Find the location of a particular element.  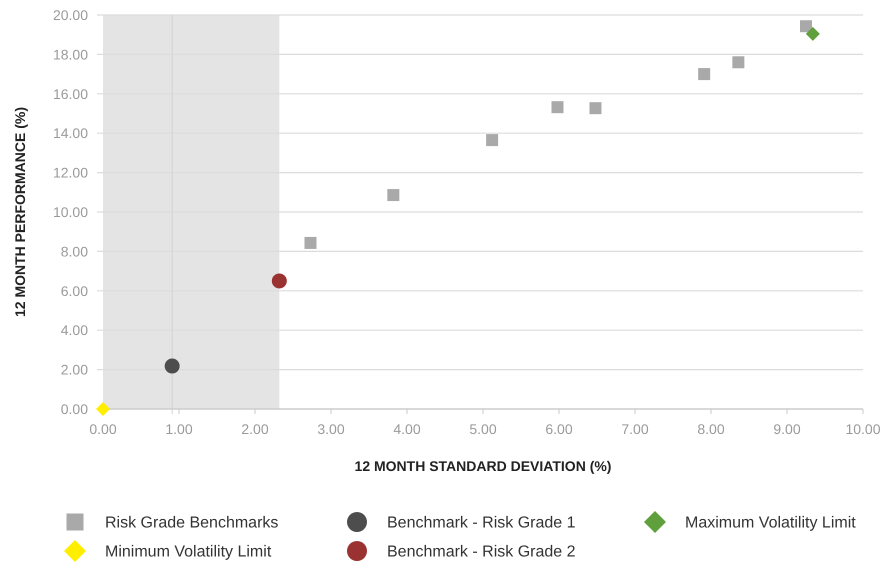

x-tick-label: 10.00 is located at coordinates (863, 429).